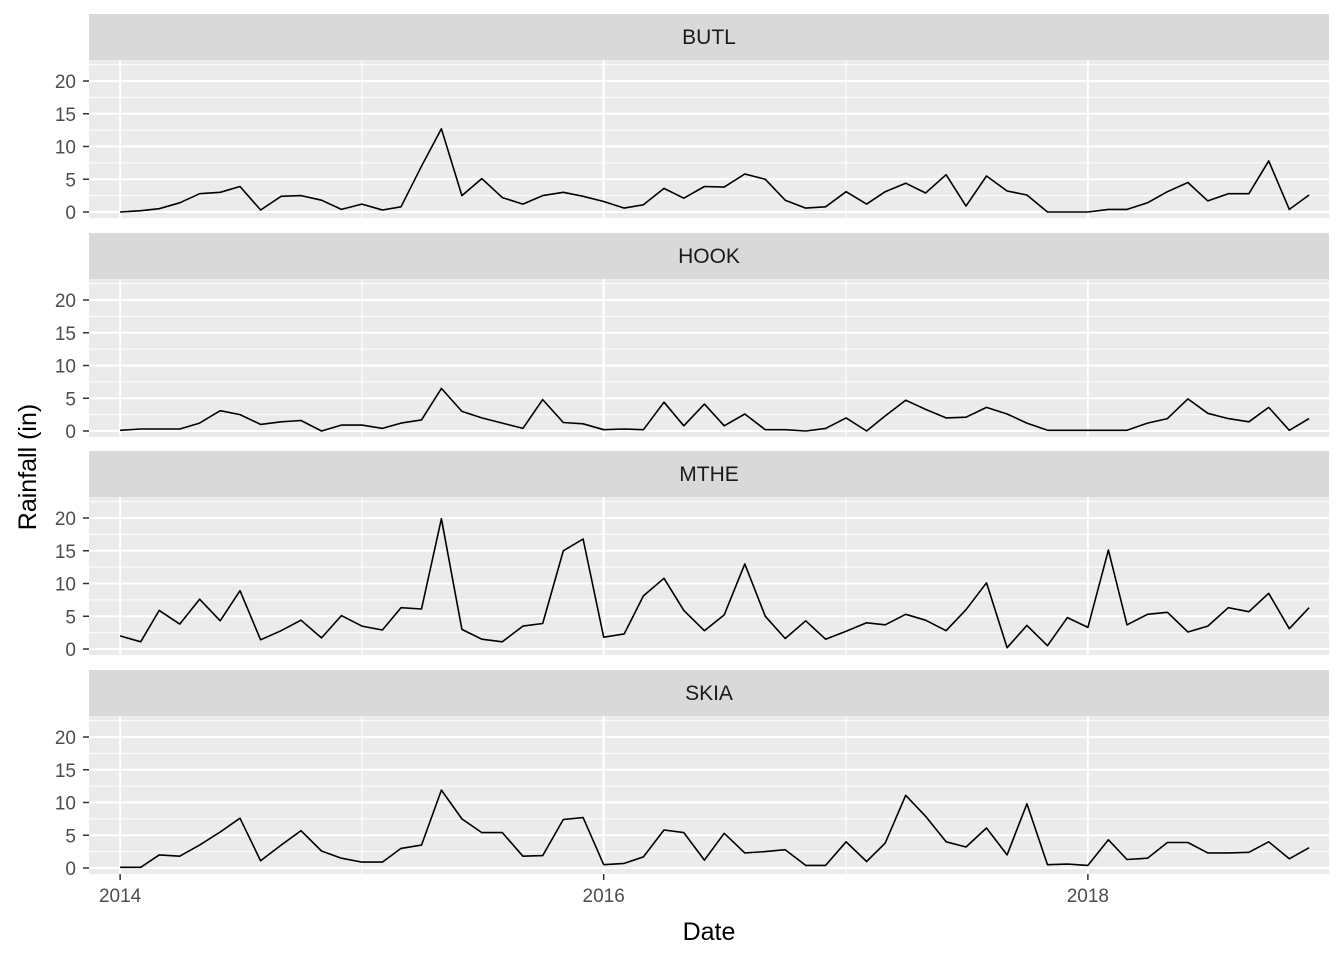 This screenshot has width=1344, height=960. What do you see at coordinates (715, 170) in the screenshot?
I see `series-line-butl` at bounding box center [715, 170].